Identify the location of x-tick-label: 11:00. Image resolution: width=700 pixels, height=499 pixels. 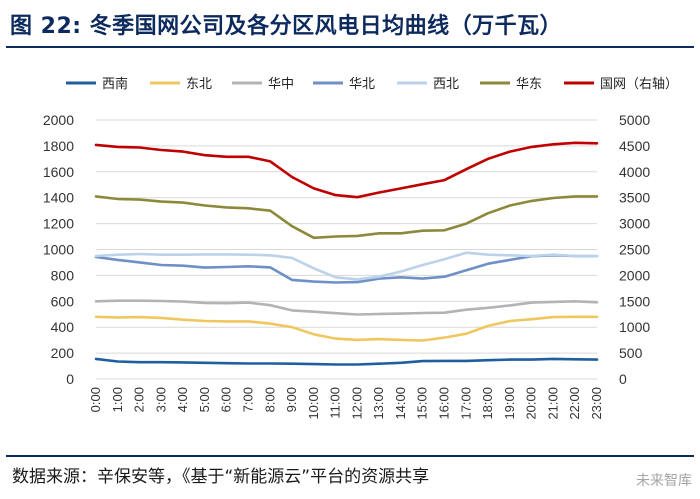
(335, 403).